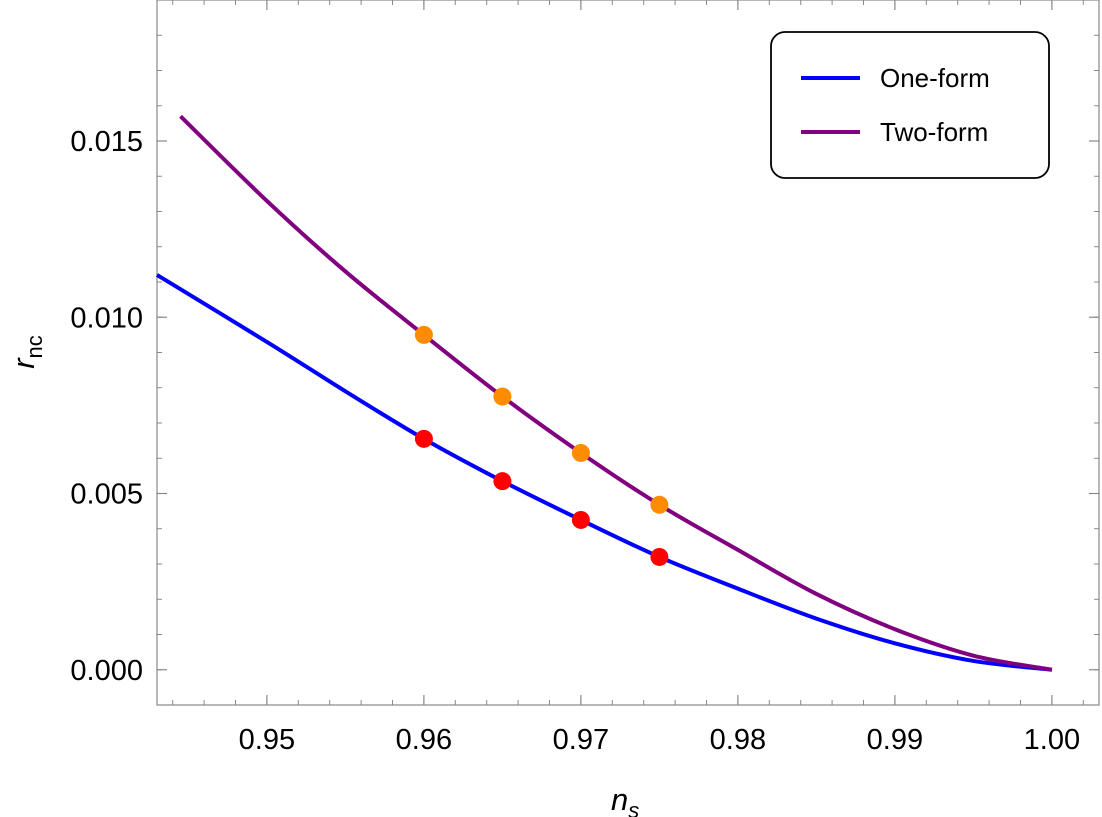 Image resolution: width=1102 pixels, height=817 pixels. I want to click on svg-text: ns, so click(625, 799).